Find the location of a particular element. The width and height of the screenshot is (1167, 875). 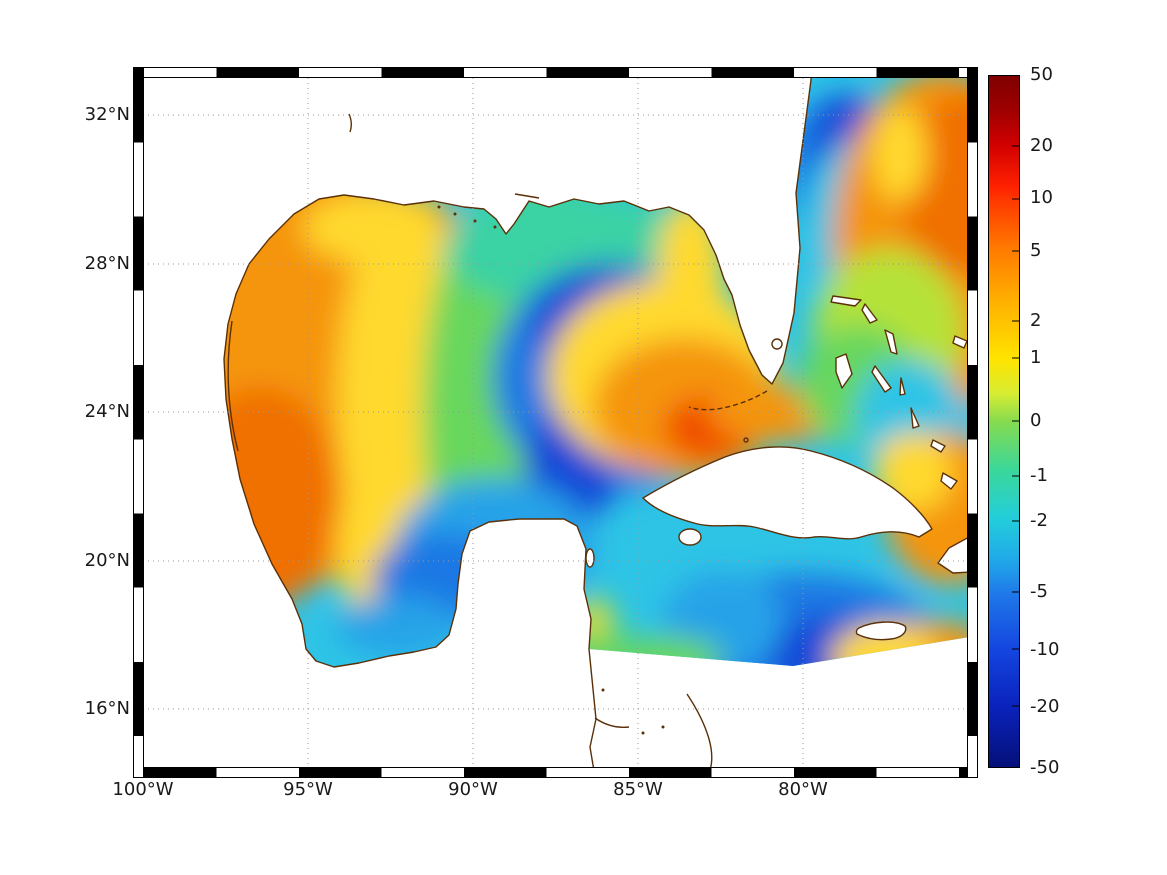

texas-barrier-islands is located at coordinates (233, 386).